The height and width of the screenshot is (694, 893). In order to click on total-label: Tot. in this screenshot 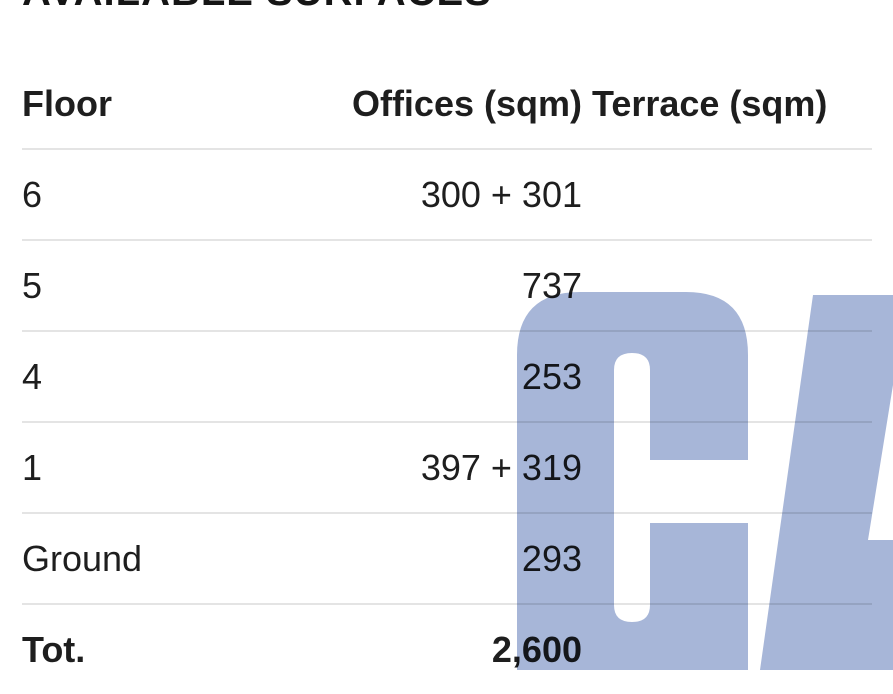, I will do `click(54, 649)`.